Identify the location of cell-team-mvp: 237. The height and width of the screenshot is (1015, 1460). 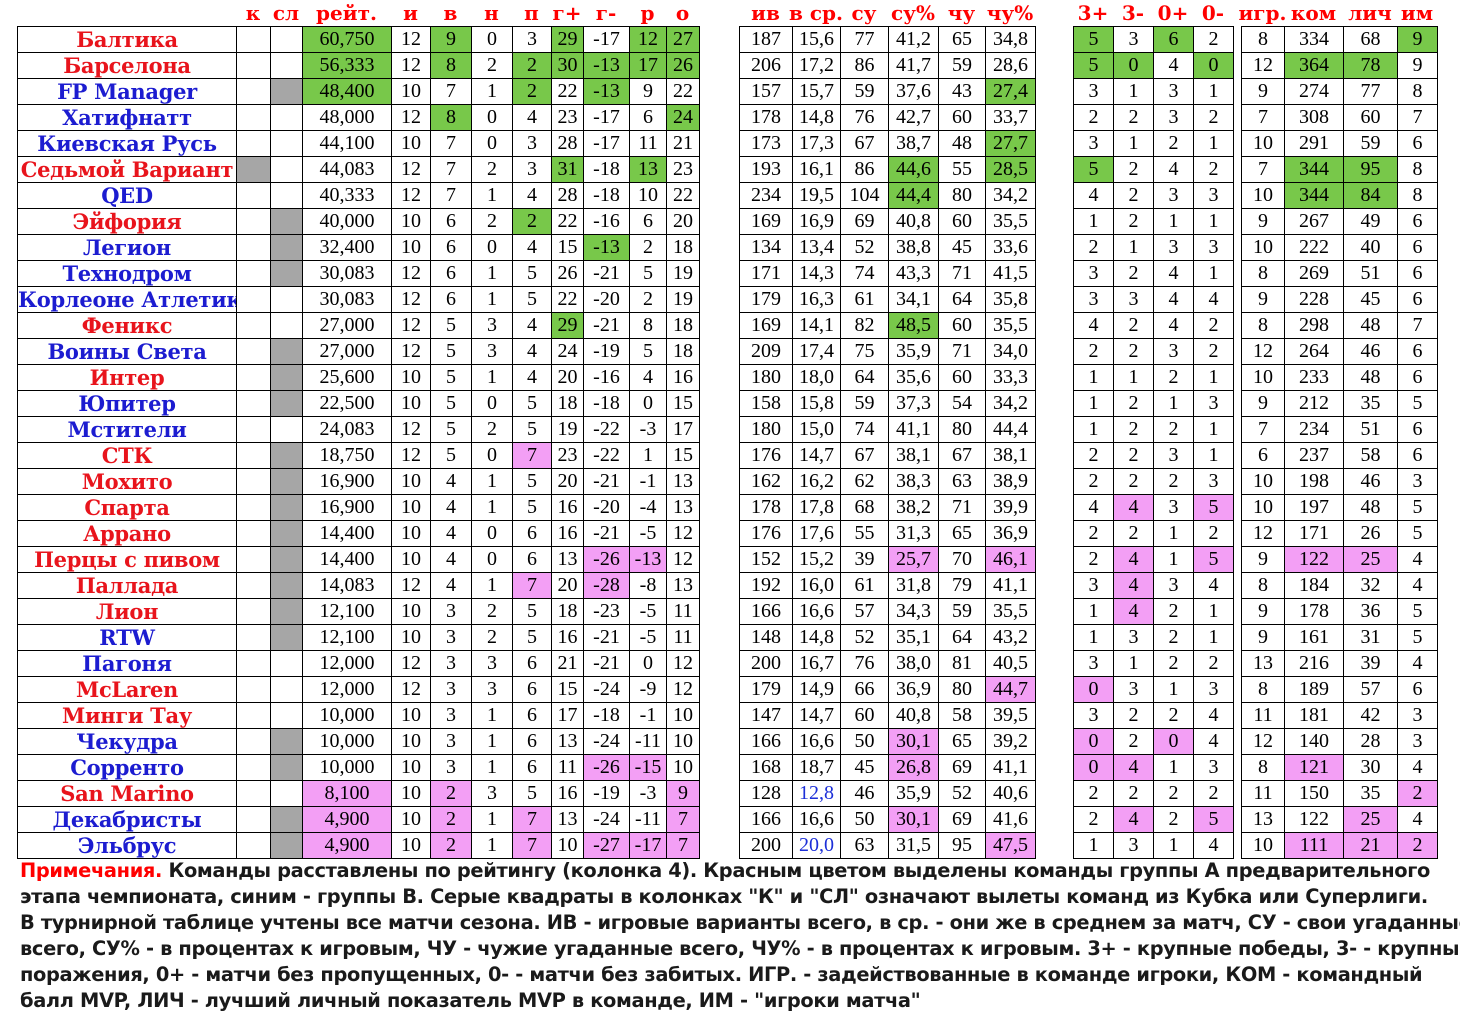
(1314, 455).